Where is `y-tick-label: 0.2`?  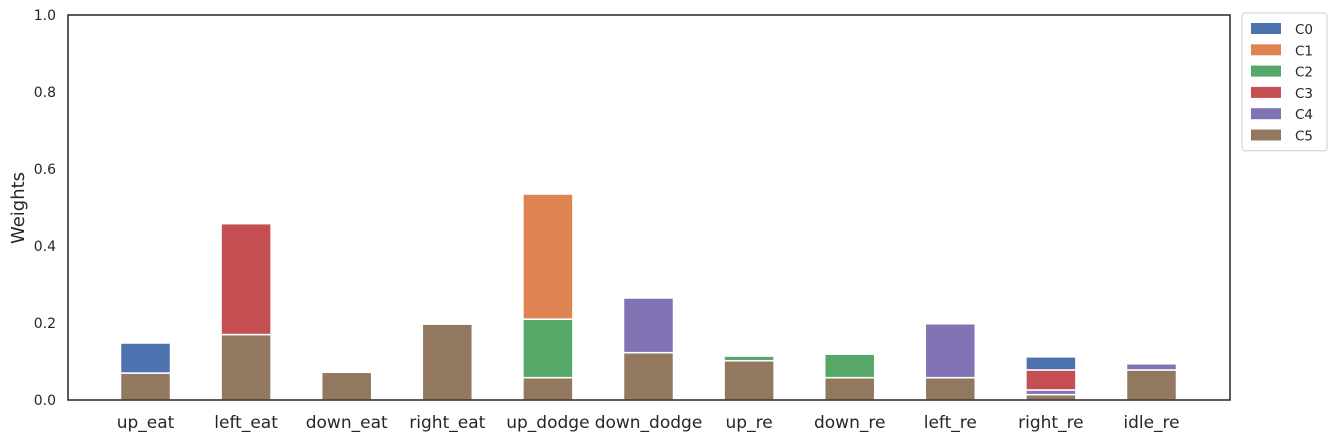 y-tick-label: 0.2 is located at coordinates (45, 324).